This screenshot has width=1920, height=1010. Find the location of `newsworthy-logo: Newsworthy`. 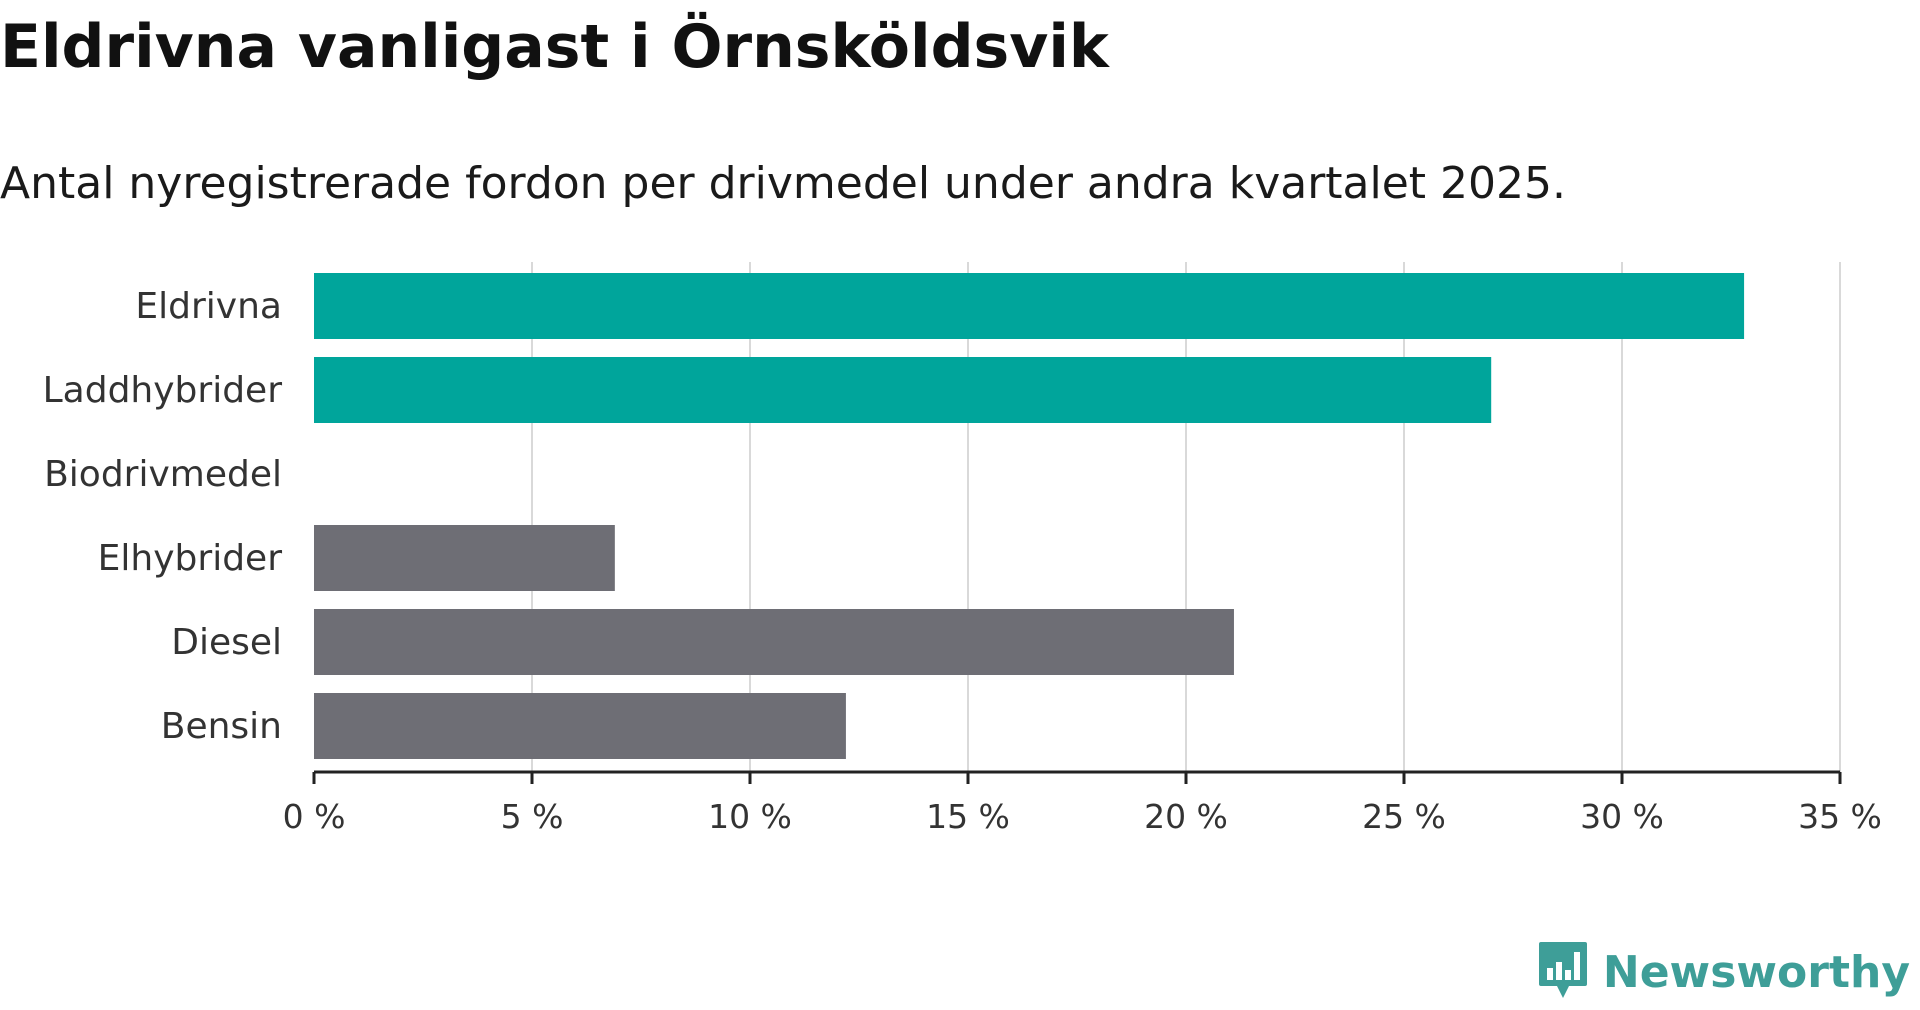

newsworthy-logo: Newsworthy is located at coordinates (1723, 972).